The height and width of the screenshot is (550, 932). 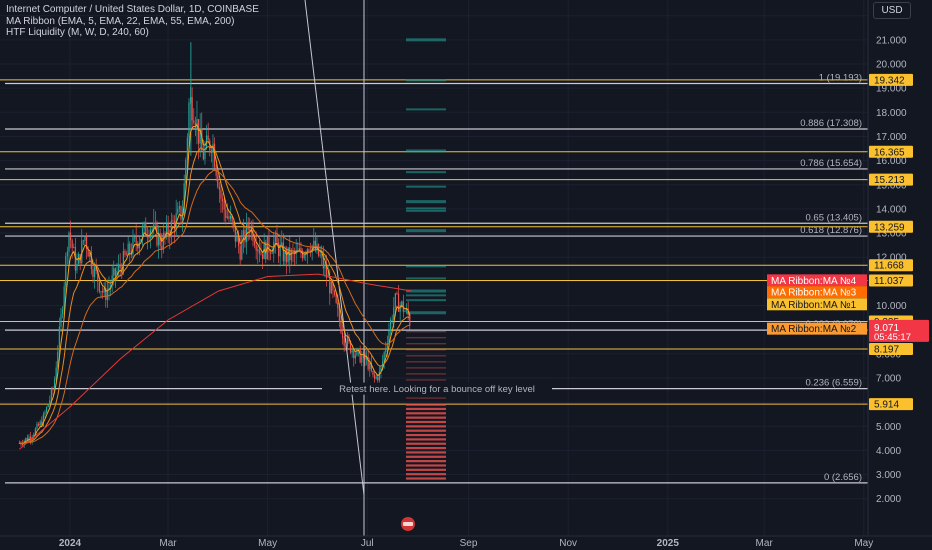 I want to click on y-tick-label: 14.000, so click(x=891, y=209).